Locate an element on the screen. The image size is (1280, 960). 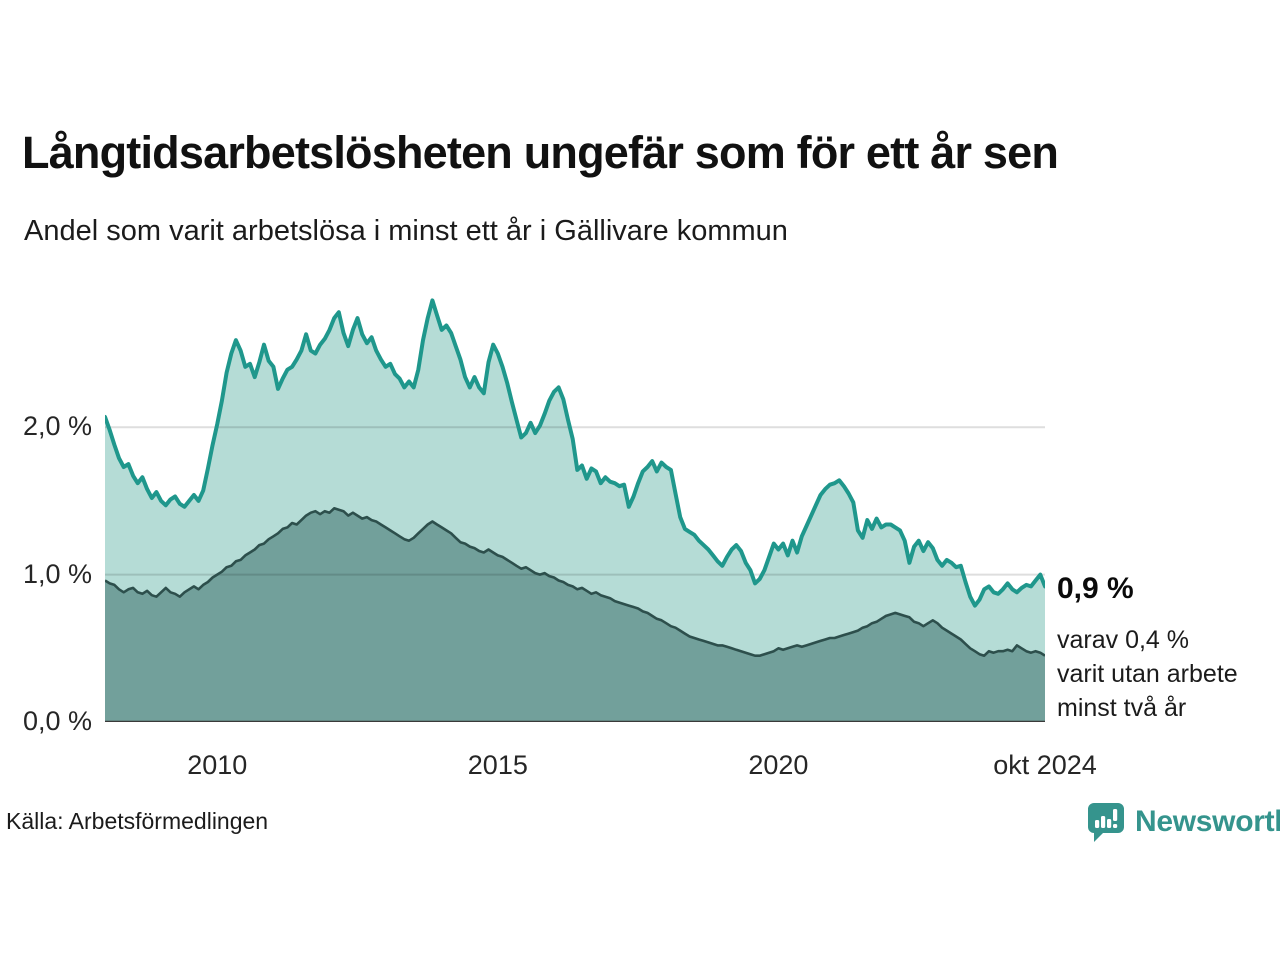
line-min-two-years is located at coordinates (575, 582).